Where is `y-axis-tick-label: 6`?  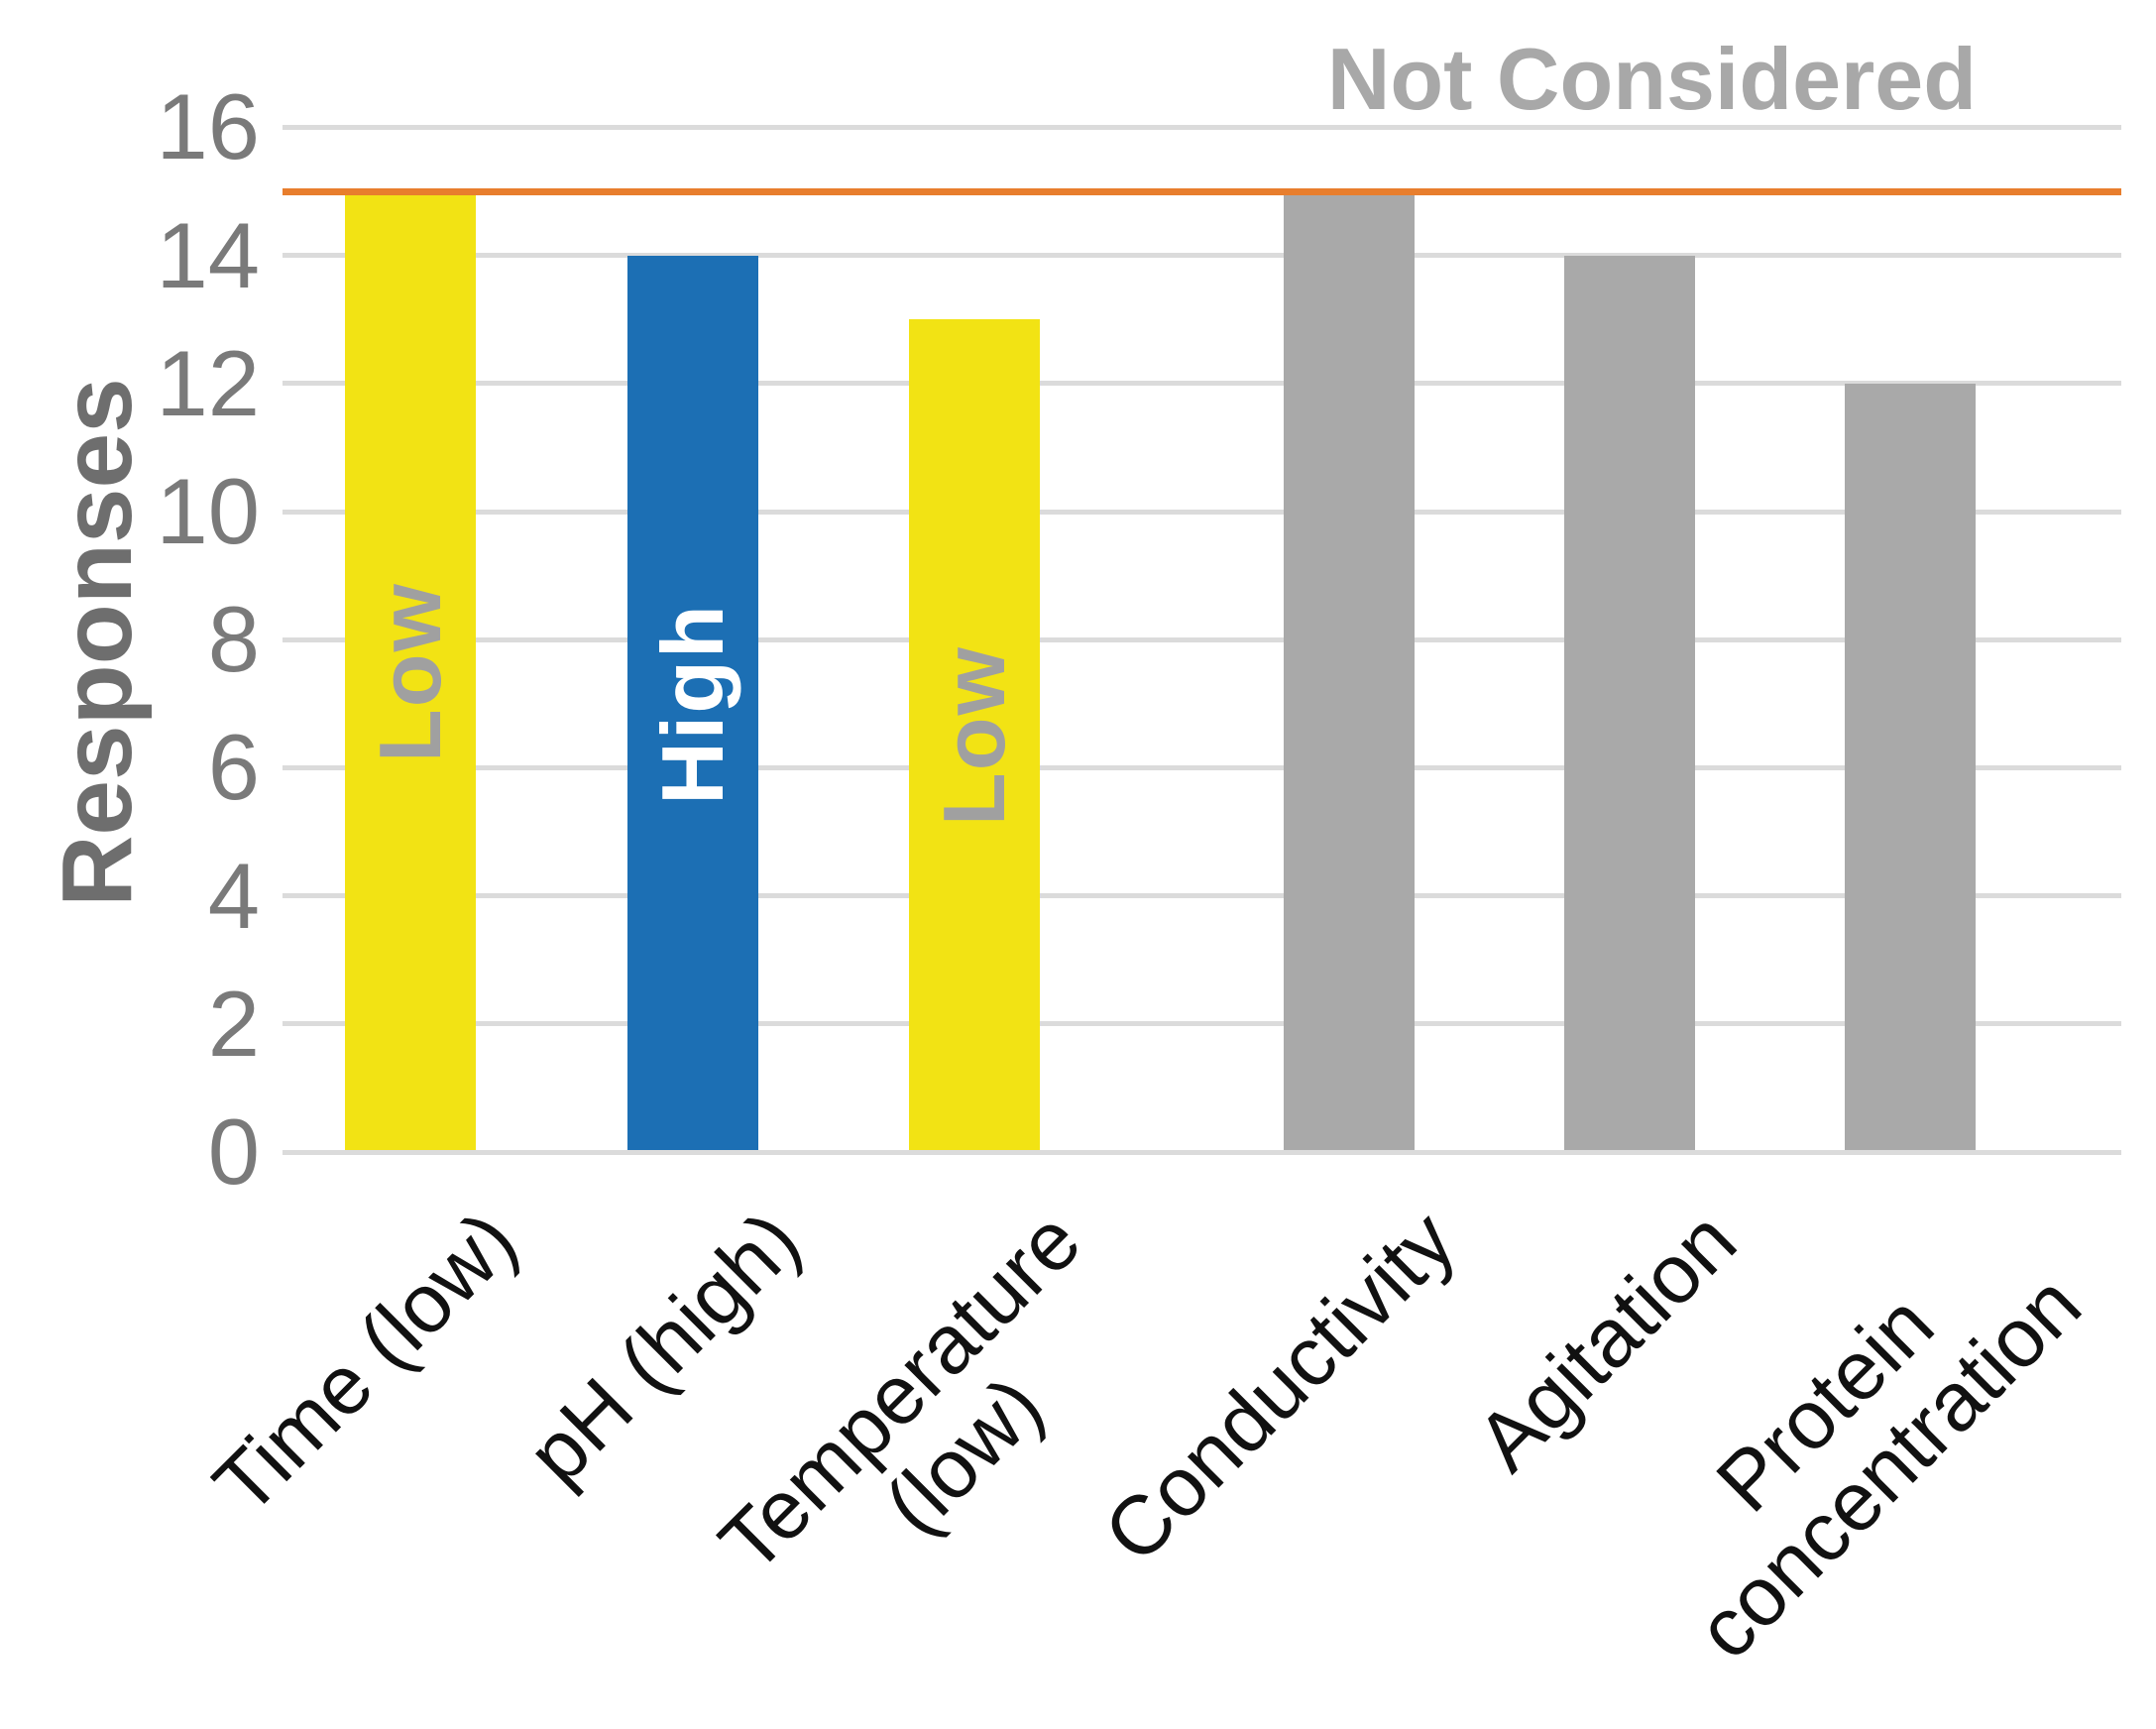 y-axis-tick-label: 6 is located at coordinates (233, 768).